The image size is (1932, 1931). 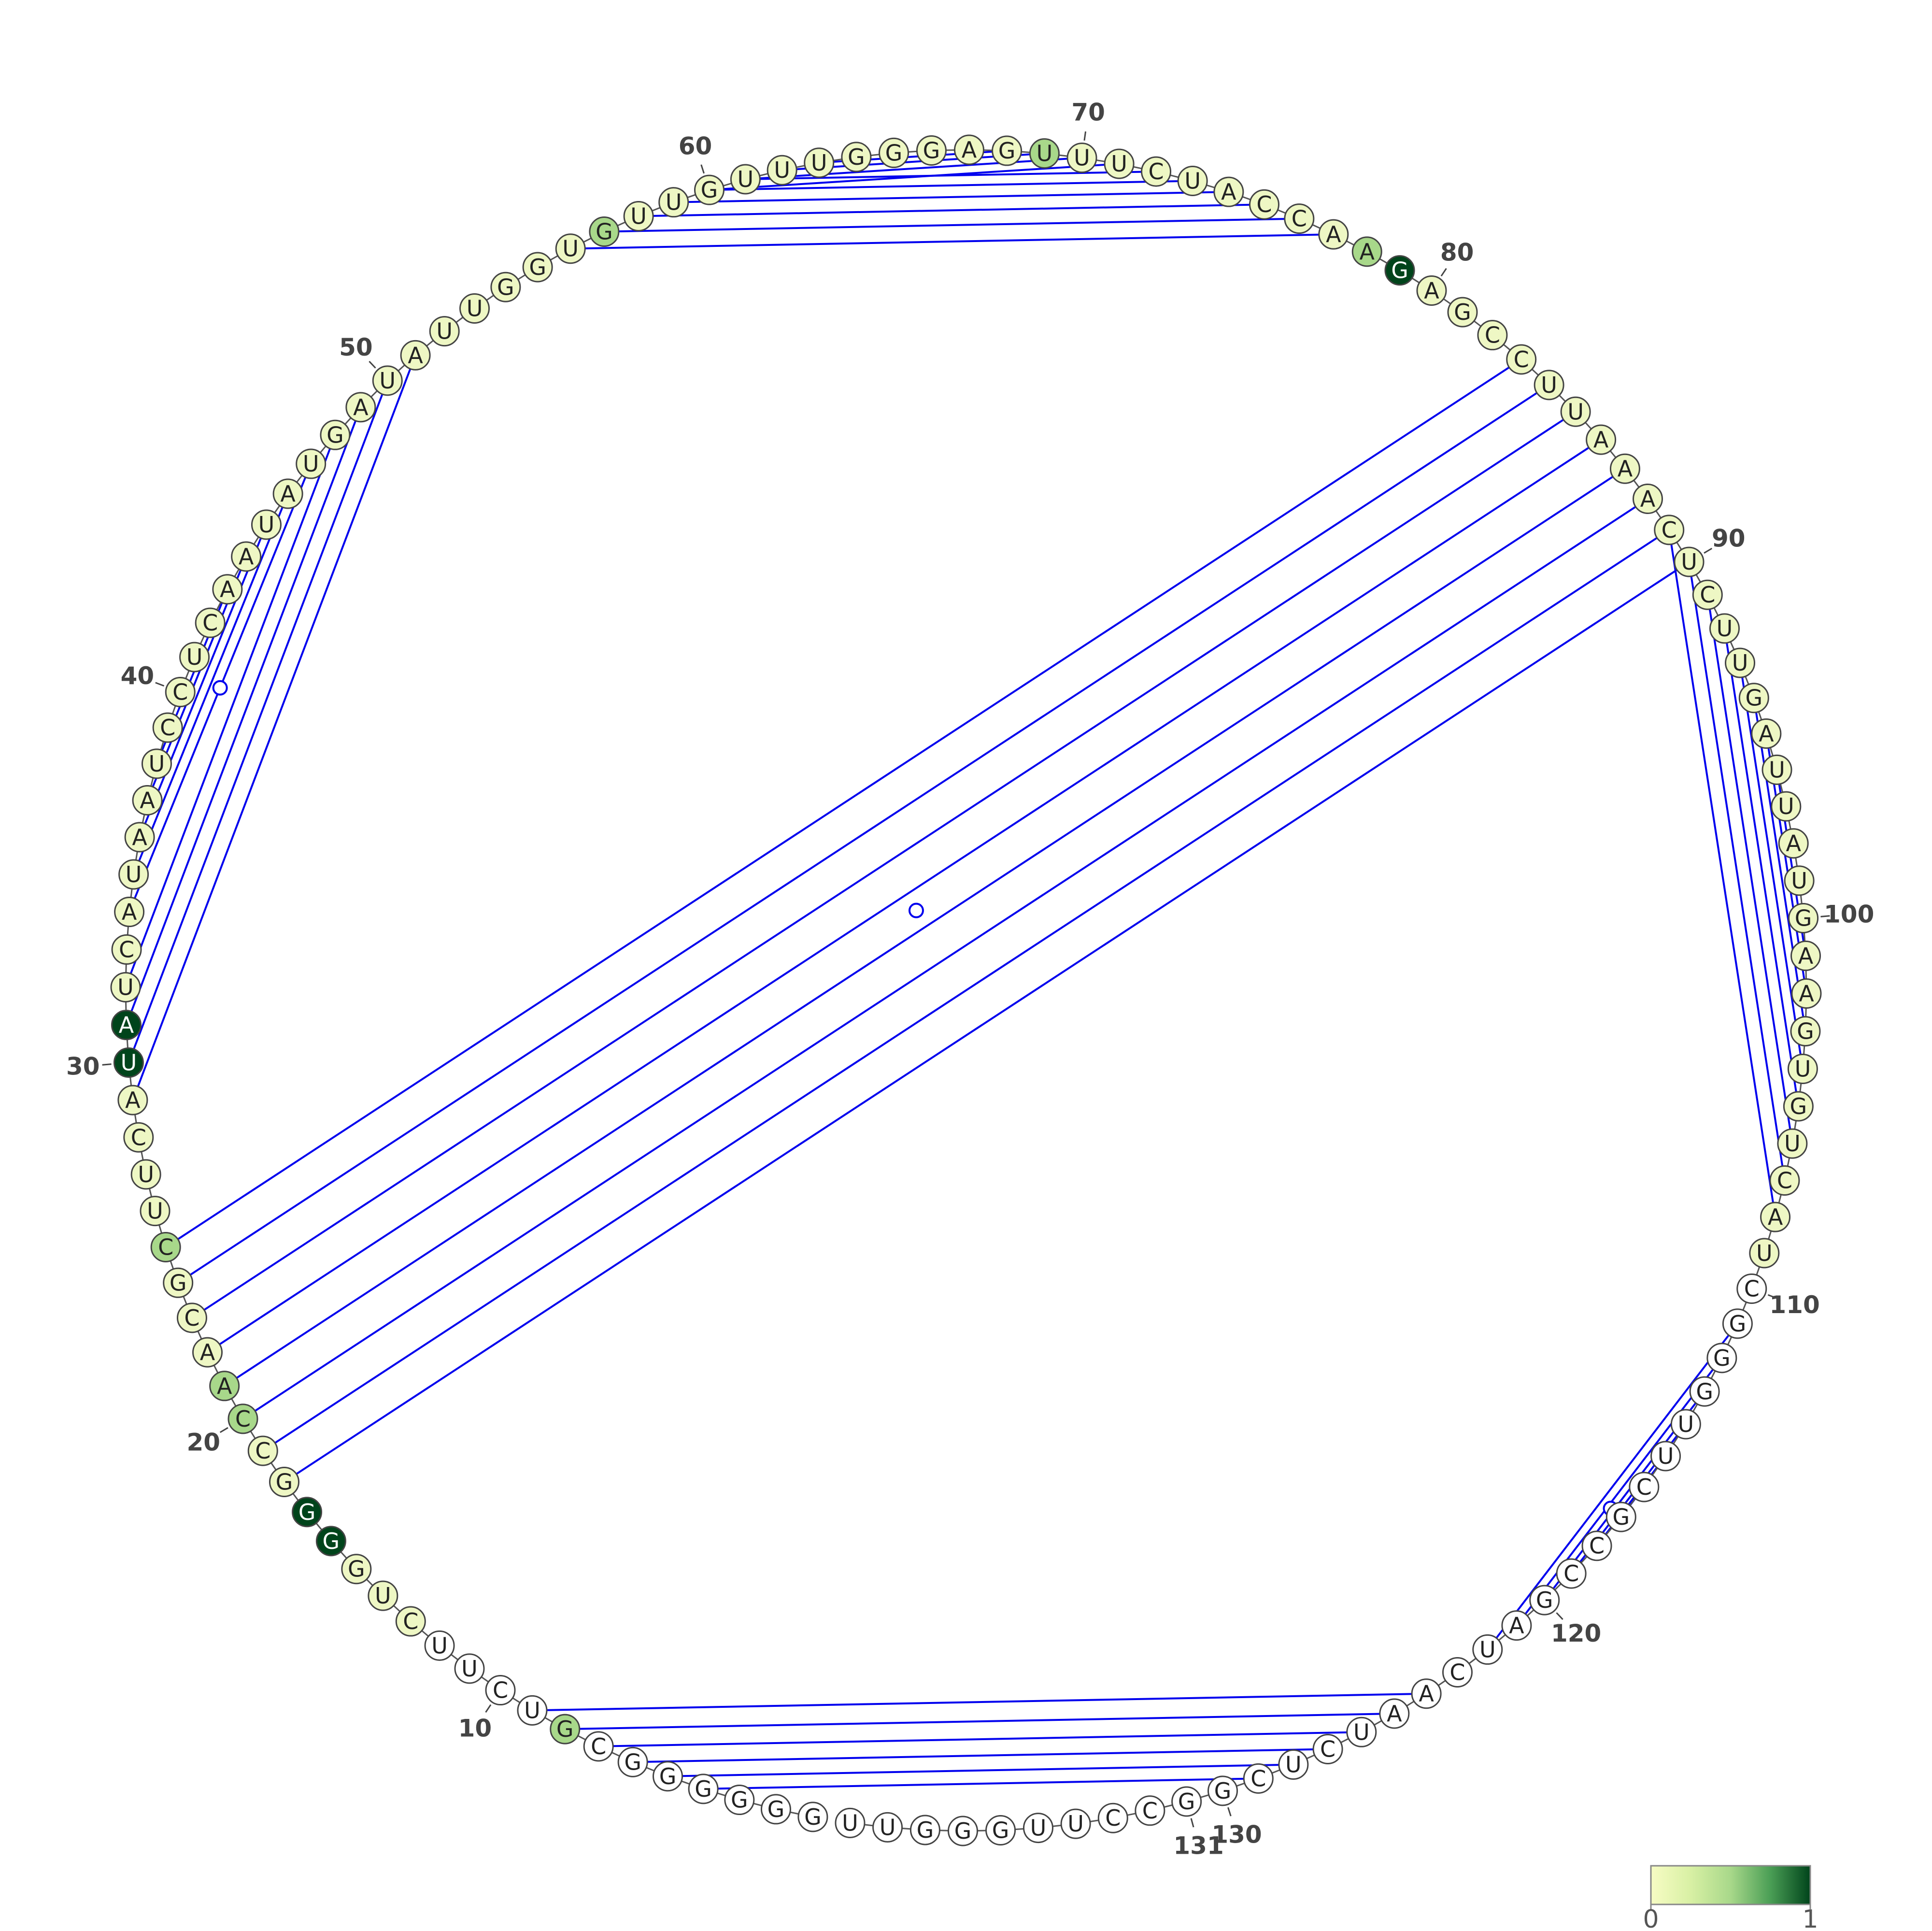 What do you see at coordinates (475, 1729) in the screenshot?
I see `position-label: 10` at bounding box center [475, 1729].